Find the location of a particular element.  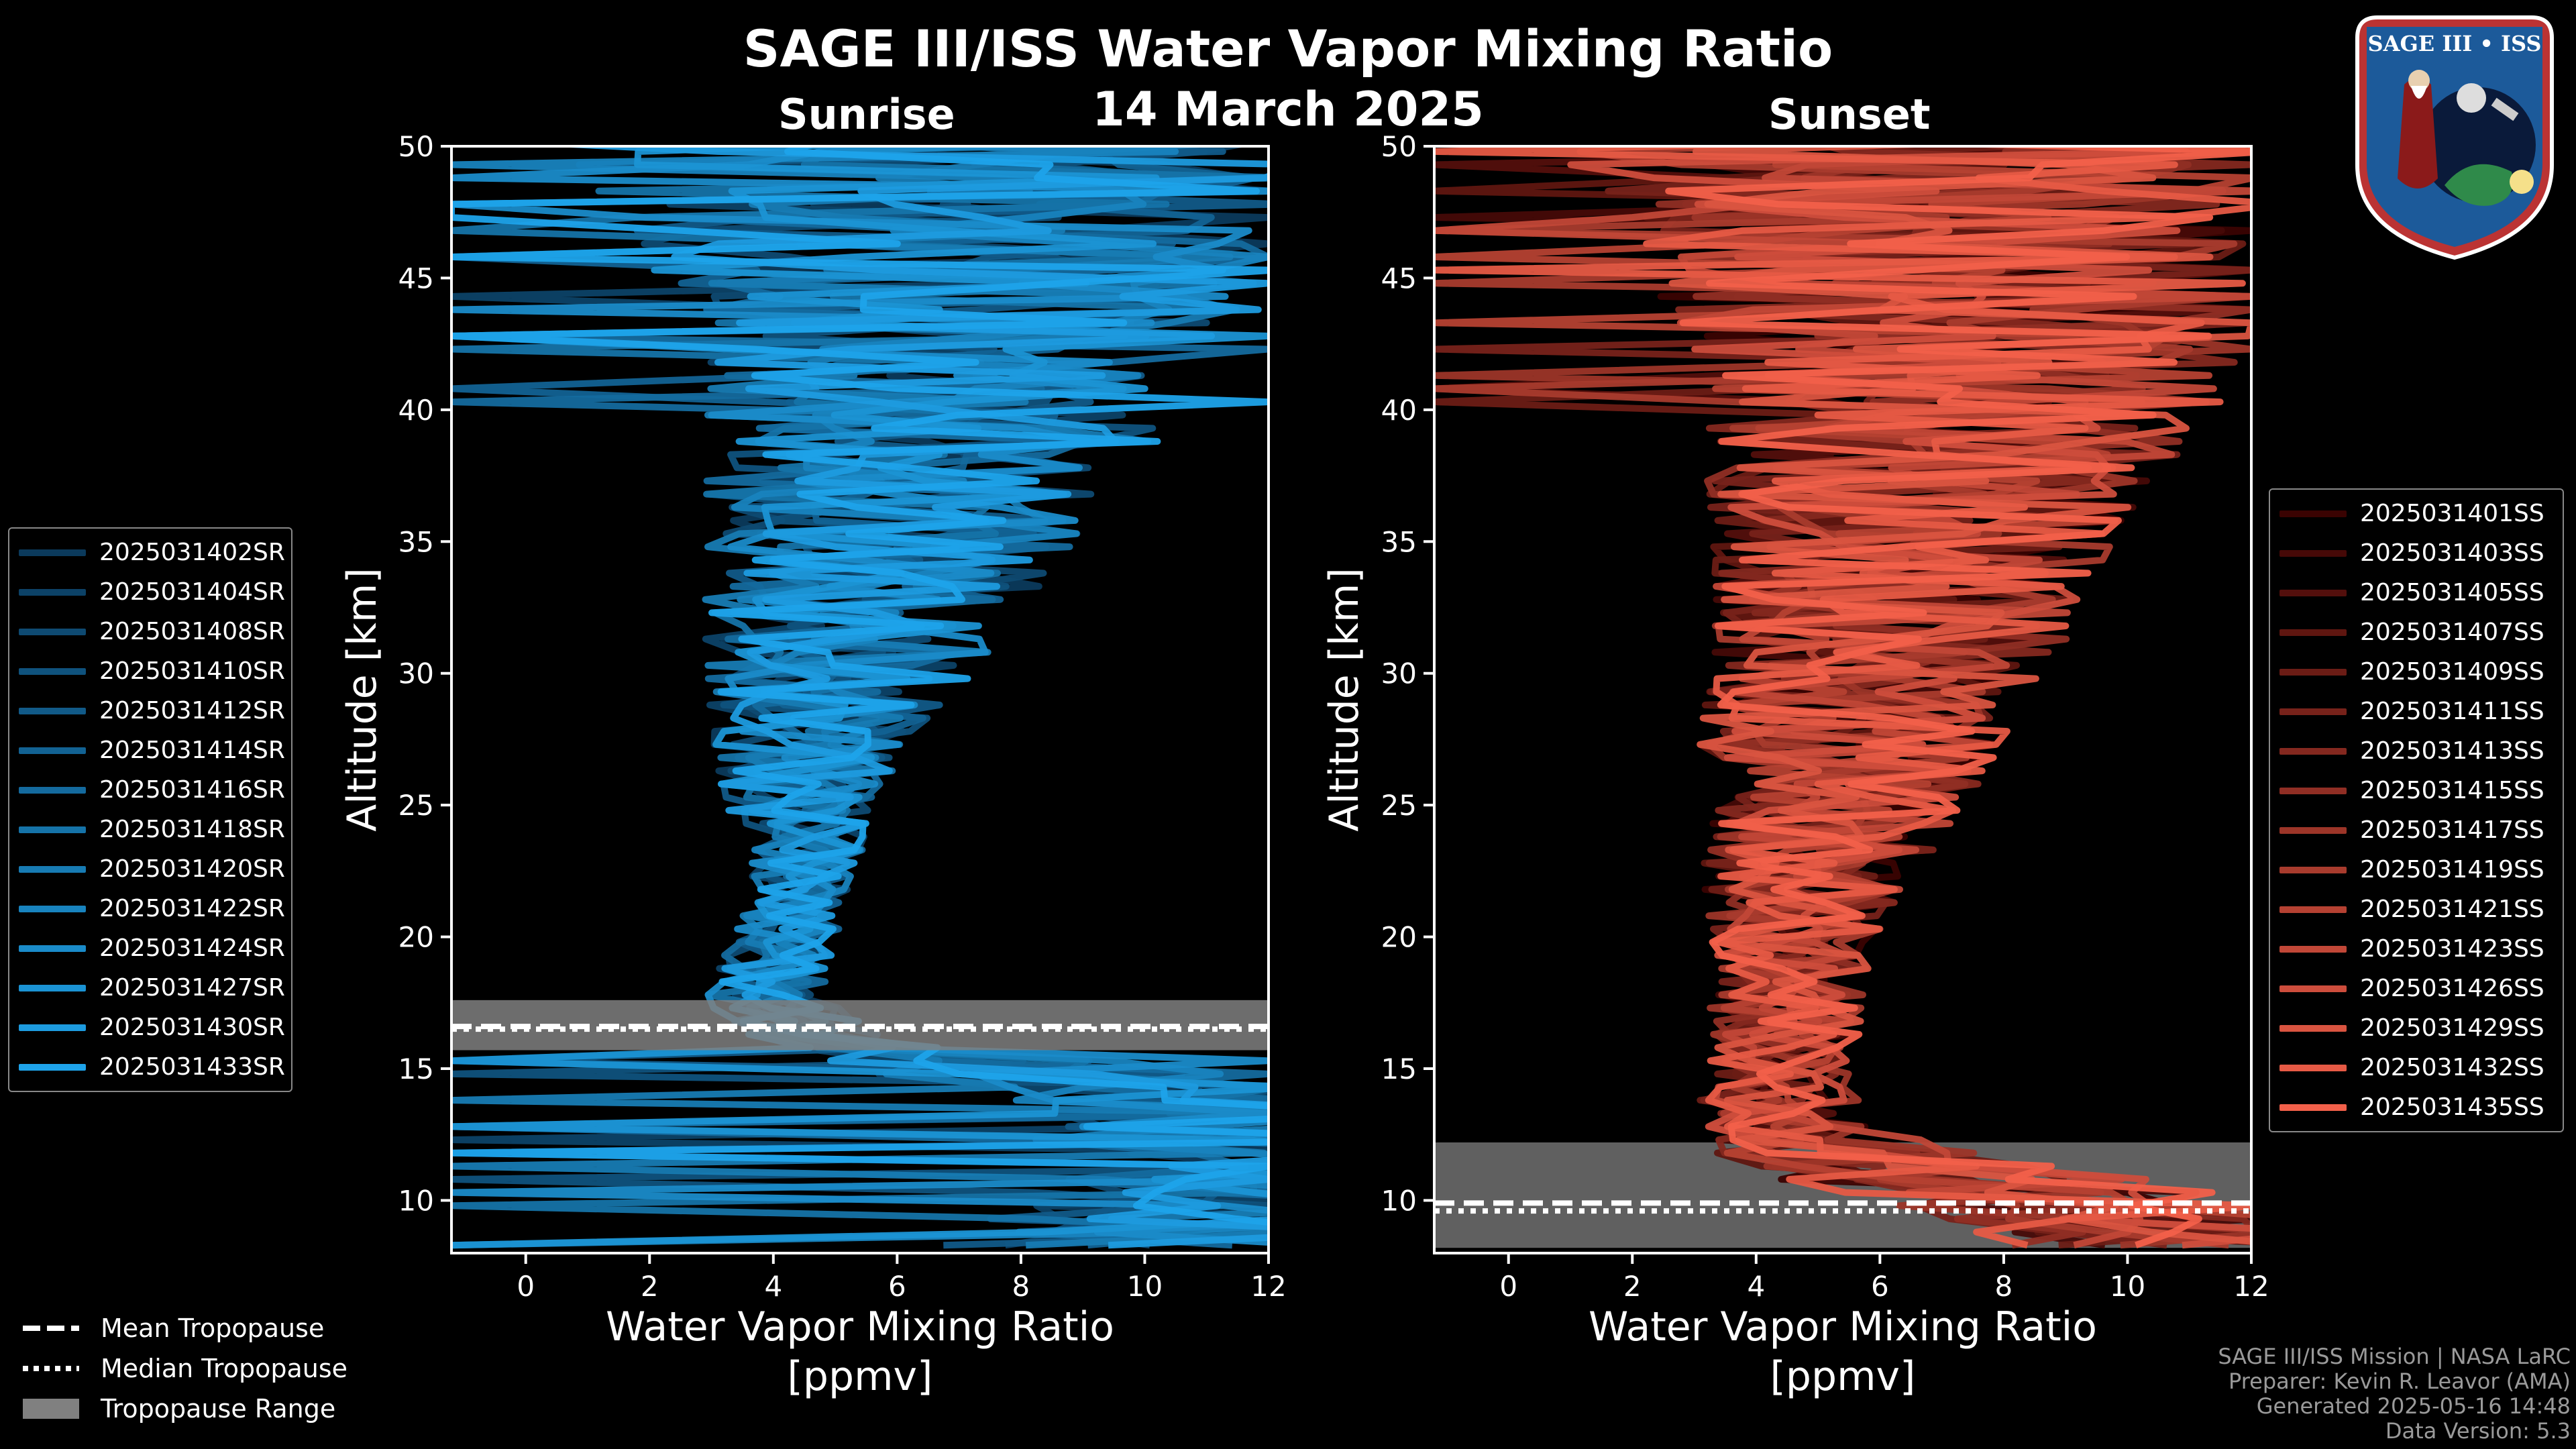

legend-label: 2025031423SS is located at coordinates (2452, 949).